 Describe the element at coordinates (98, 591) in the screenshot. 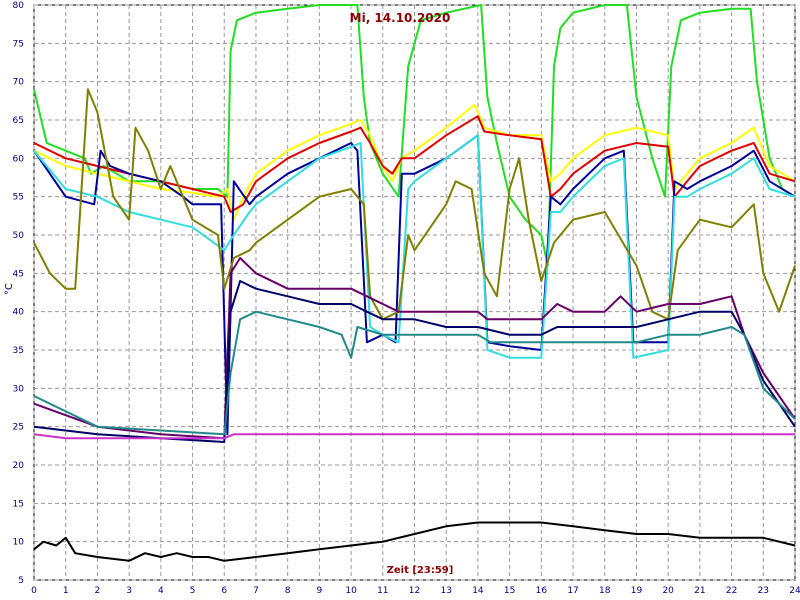

I see `x-tick-label: 2` at that location.